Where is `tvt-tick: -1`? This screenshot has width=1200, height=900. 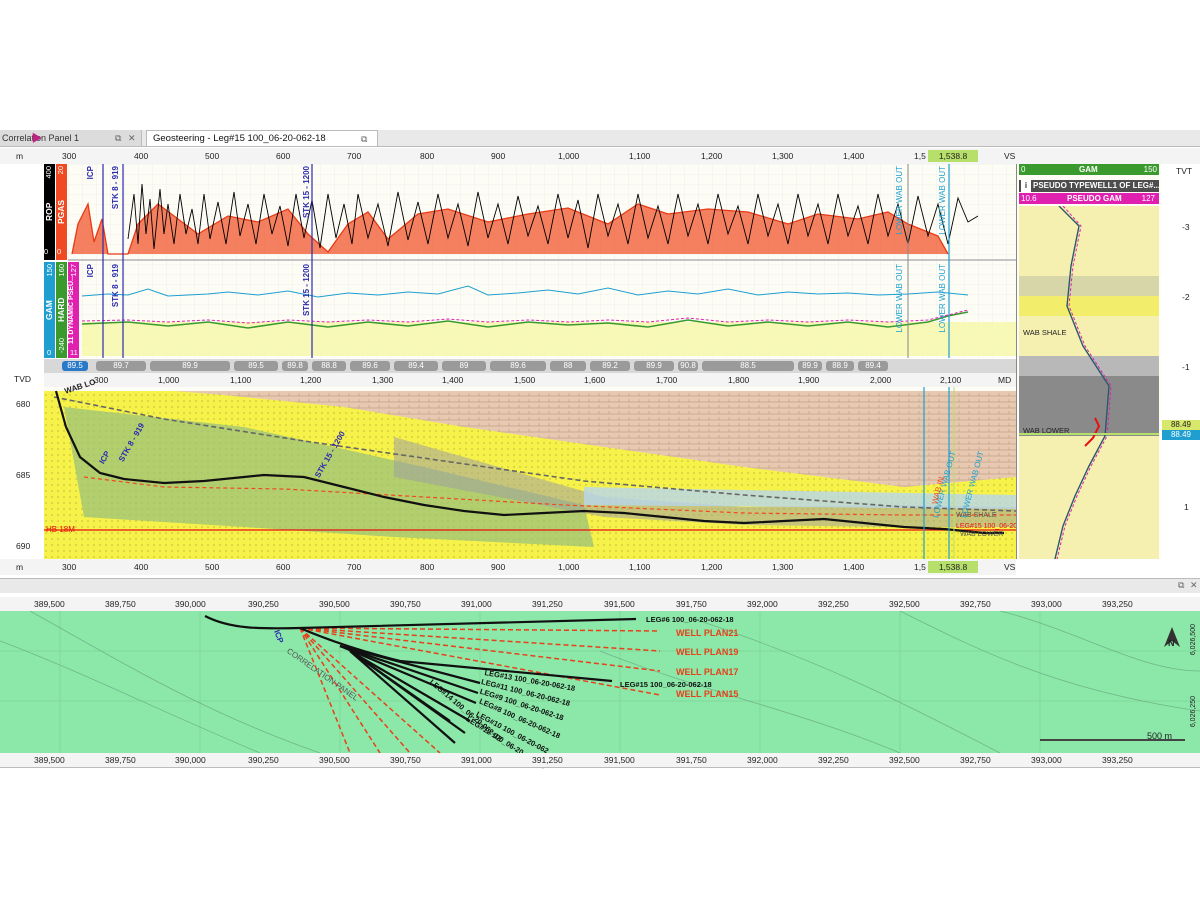 tvt-tick: -1 is located at coordinates (1186, 367).